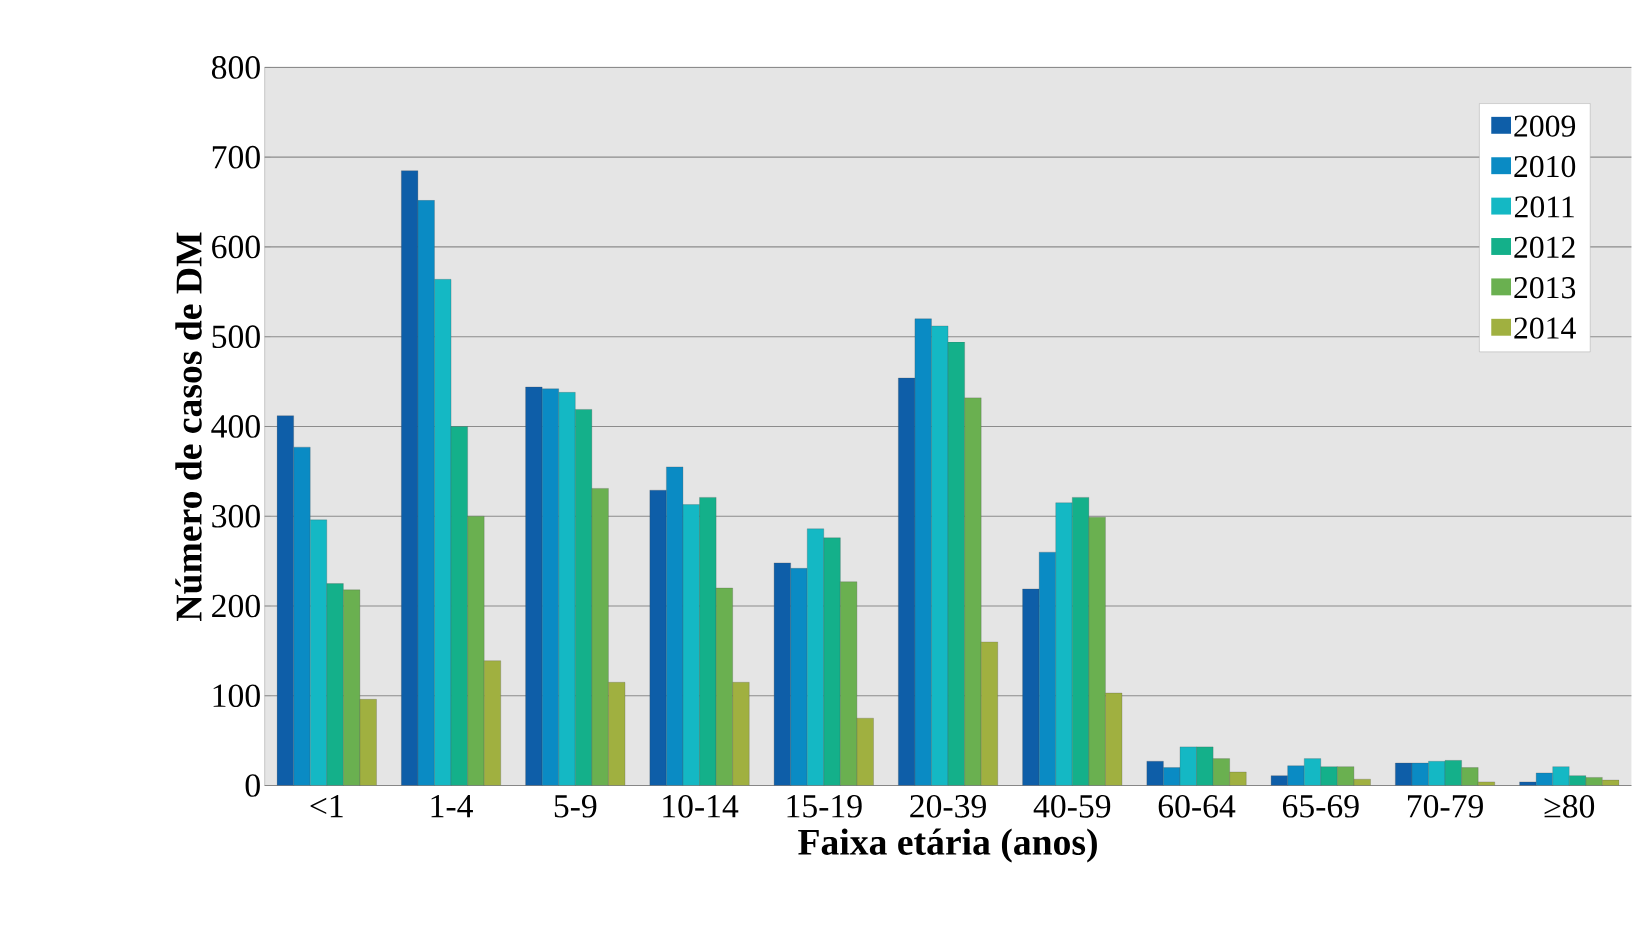 This screenshot has height=940, width=1632. Describe the element at coordinates (1545, 166) in the screenshot. I see `legend-label: 2010` at that location.